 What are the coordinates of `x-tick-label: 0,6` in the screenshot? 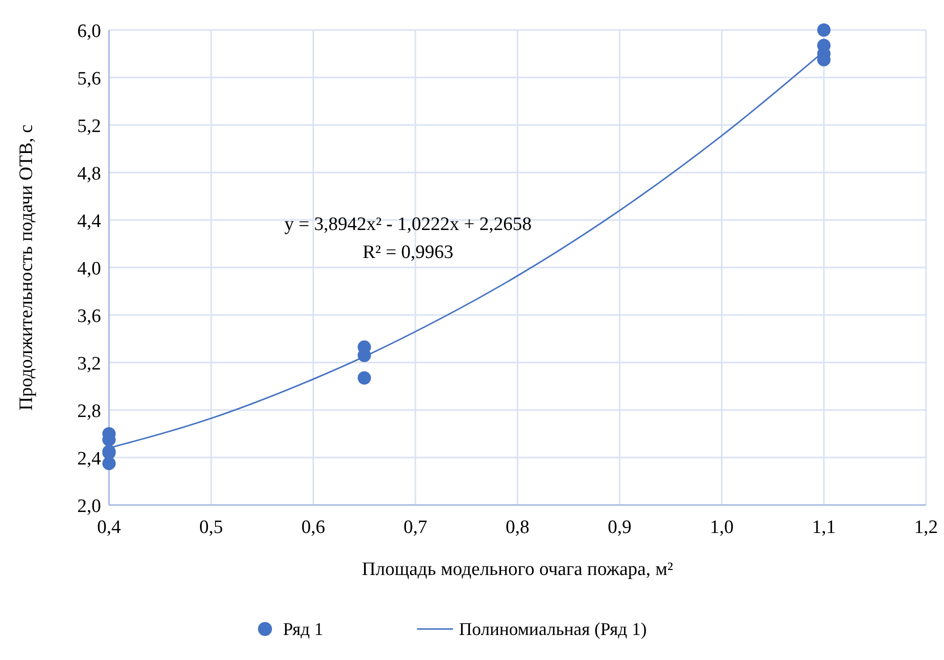 It's located at (313, 527).